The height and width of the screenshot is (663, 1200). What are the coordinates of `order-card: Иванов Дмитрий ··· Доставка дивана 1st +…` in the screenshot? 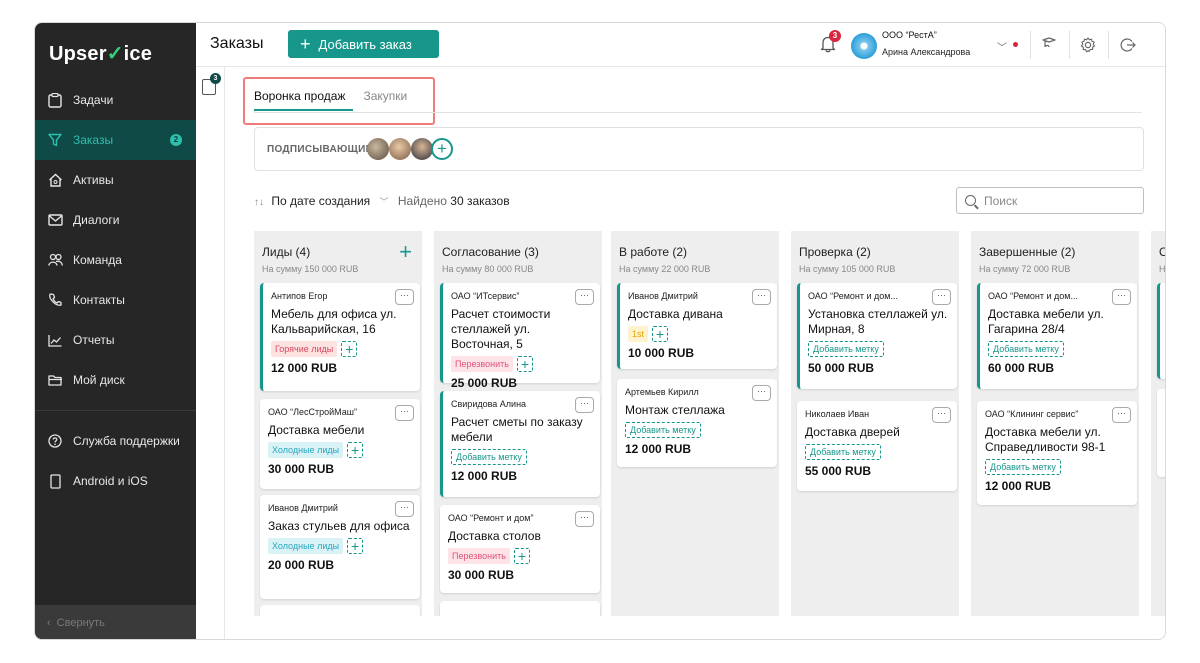 It's located at (697, 326).